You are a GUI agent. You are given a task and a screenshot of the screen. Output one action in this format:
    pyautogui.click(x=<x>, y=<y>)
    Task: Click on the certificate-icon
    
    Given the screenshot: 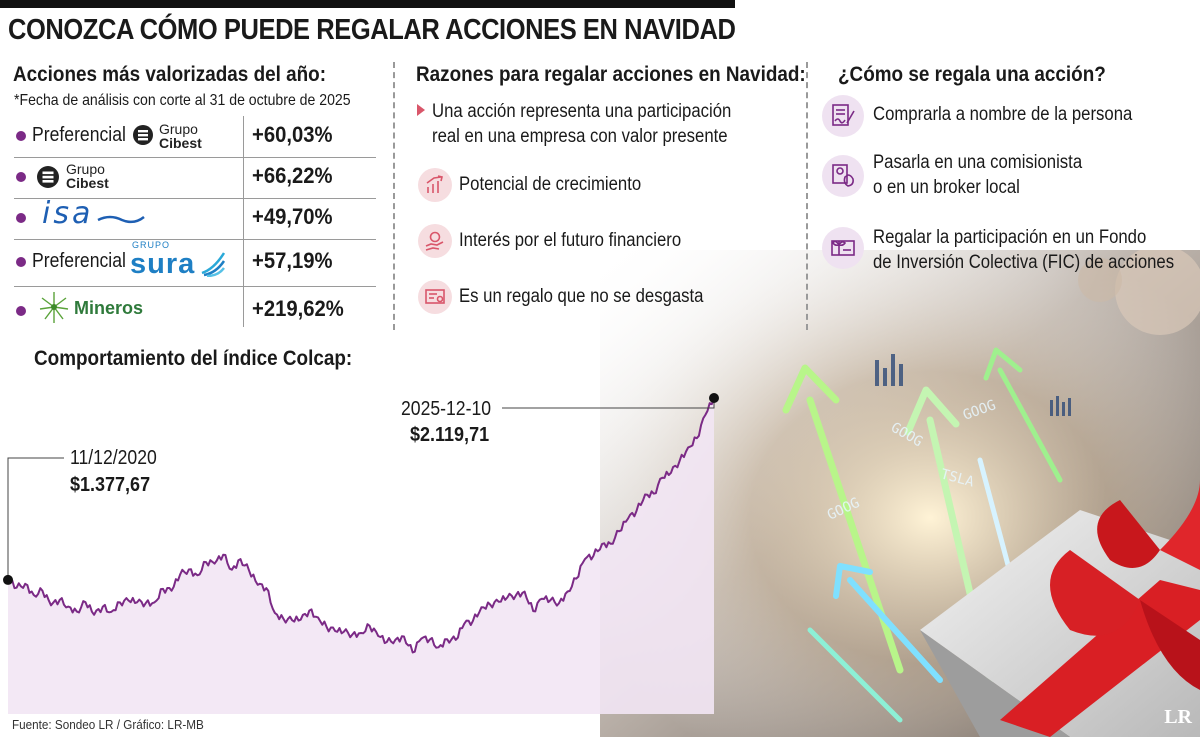 What is the action you would take?
    pyautogui.click(x=435, y=297)
    